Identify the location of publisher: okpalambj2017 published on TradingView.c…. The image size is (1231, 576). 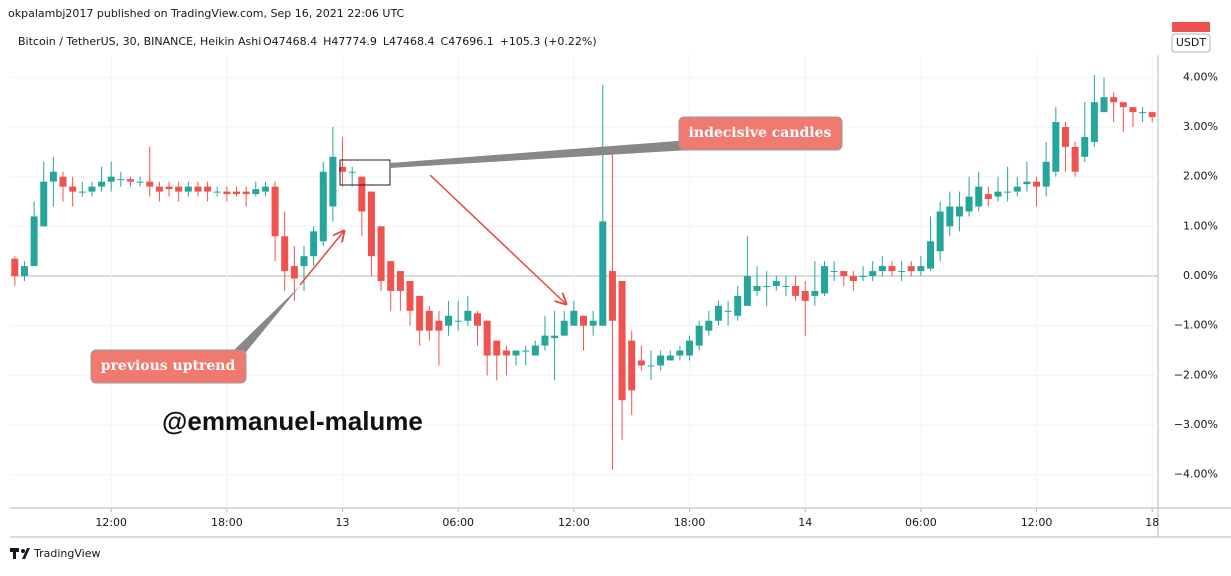
(206, 13).